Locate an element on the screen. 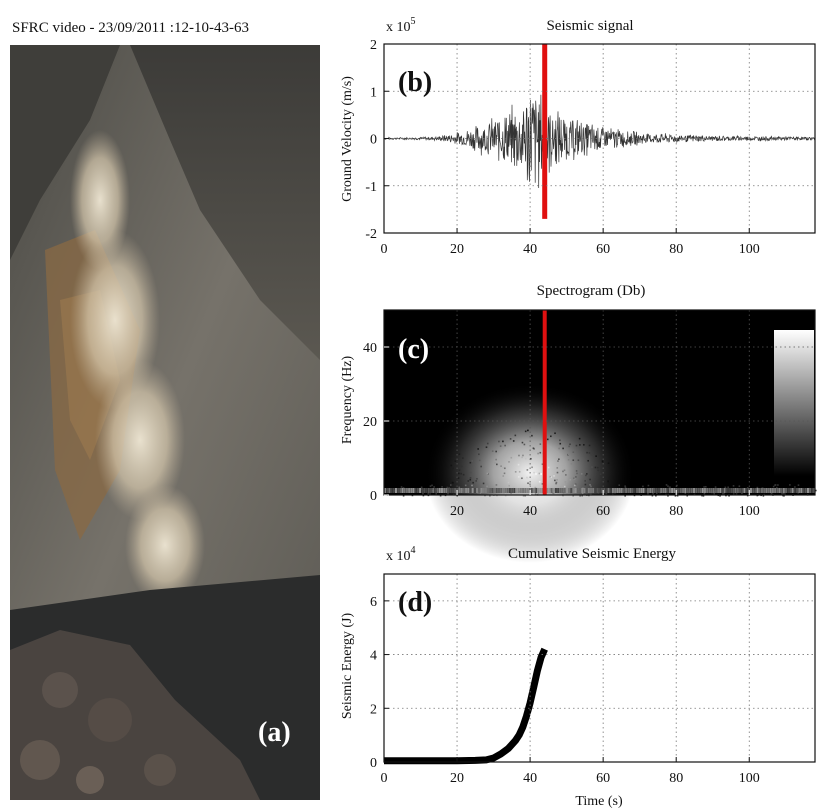  seismic-ytick-label: 2 is located at coordinates (373, 45).